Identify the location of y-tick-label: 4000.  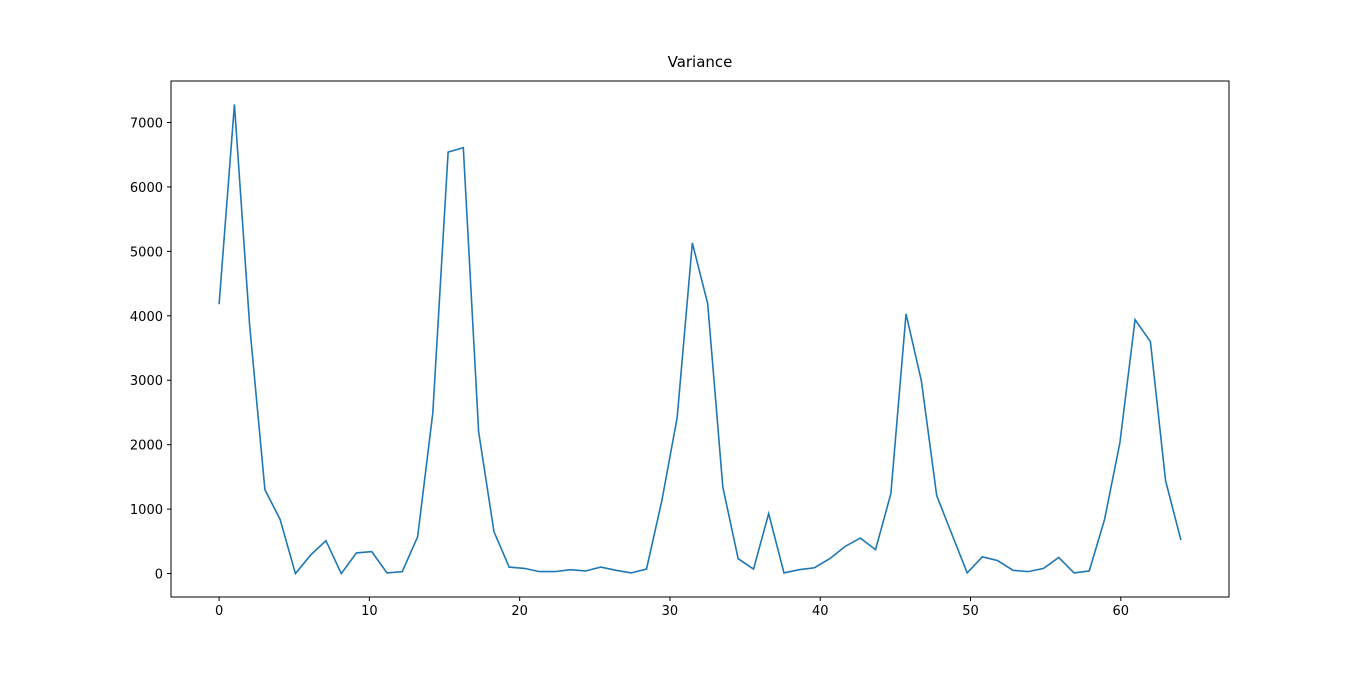
(146, 317).